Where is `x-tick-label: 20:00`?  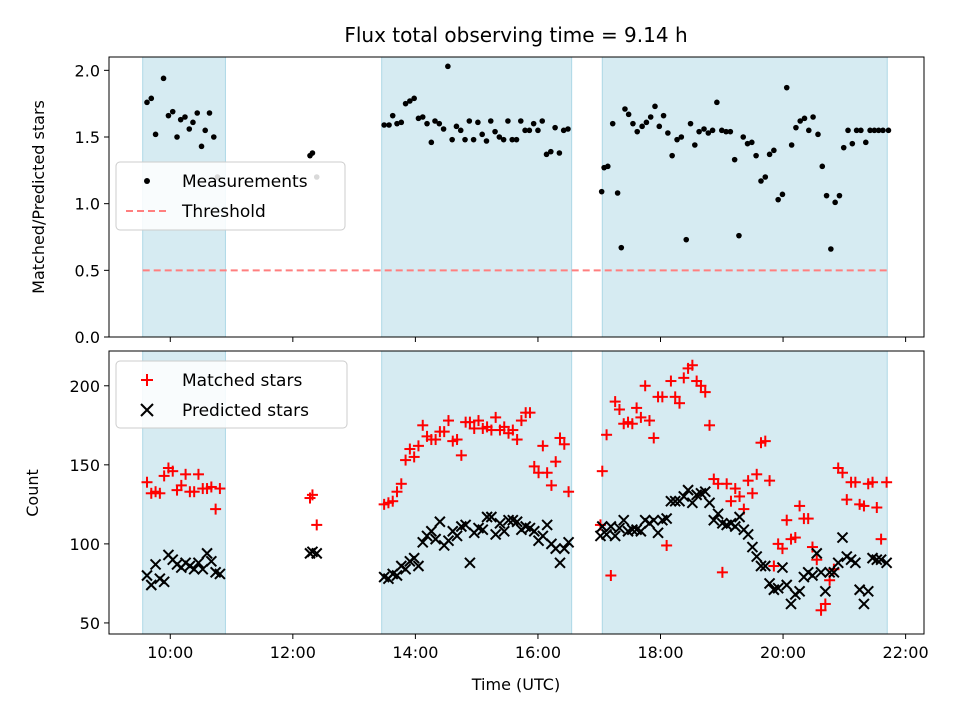 x-tick-label: 20:00 is located at coordinates (783, 652).